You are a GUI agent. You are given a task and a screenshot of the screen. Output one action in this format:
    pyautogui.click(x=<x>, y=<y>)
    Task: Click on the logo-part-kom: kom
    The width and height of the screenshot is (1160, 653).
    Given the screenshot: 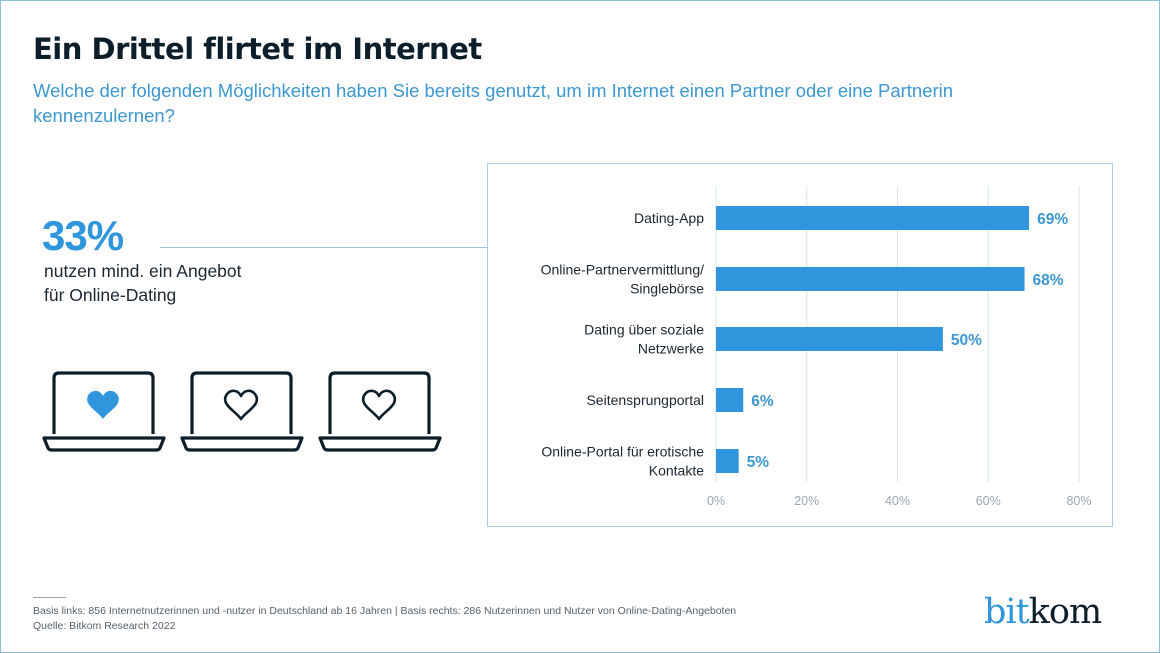 What is the action you would take?
    pyautogui.click(x=1065, y=612)
    